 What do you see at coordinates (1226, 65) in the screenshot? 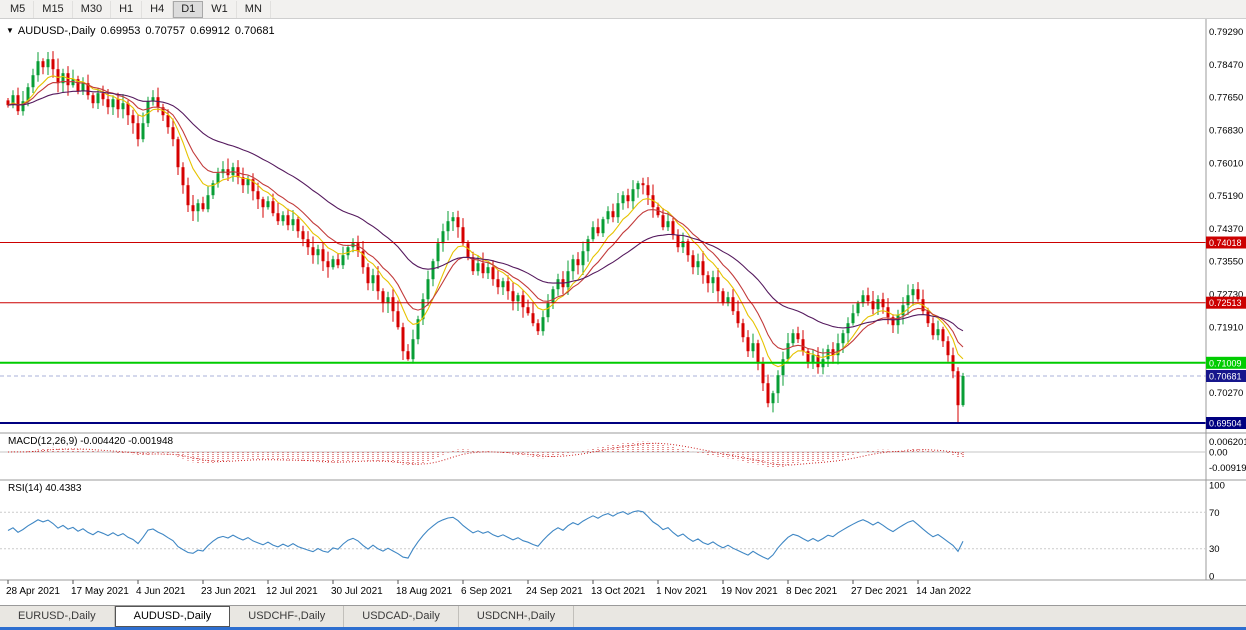
I see `price-axis-label: 0.78470` at bounding box center [1226, 65].